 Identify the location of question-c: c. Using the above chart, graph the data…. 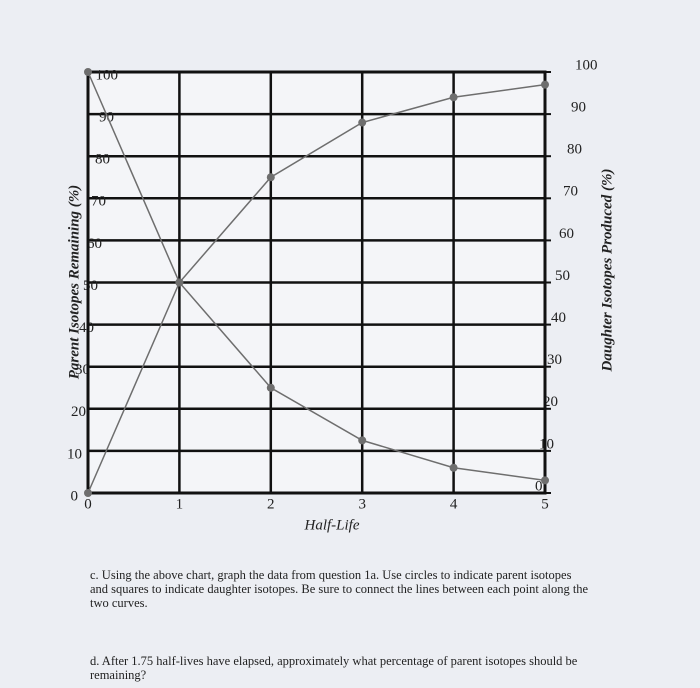
(339, 589).